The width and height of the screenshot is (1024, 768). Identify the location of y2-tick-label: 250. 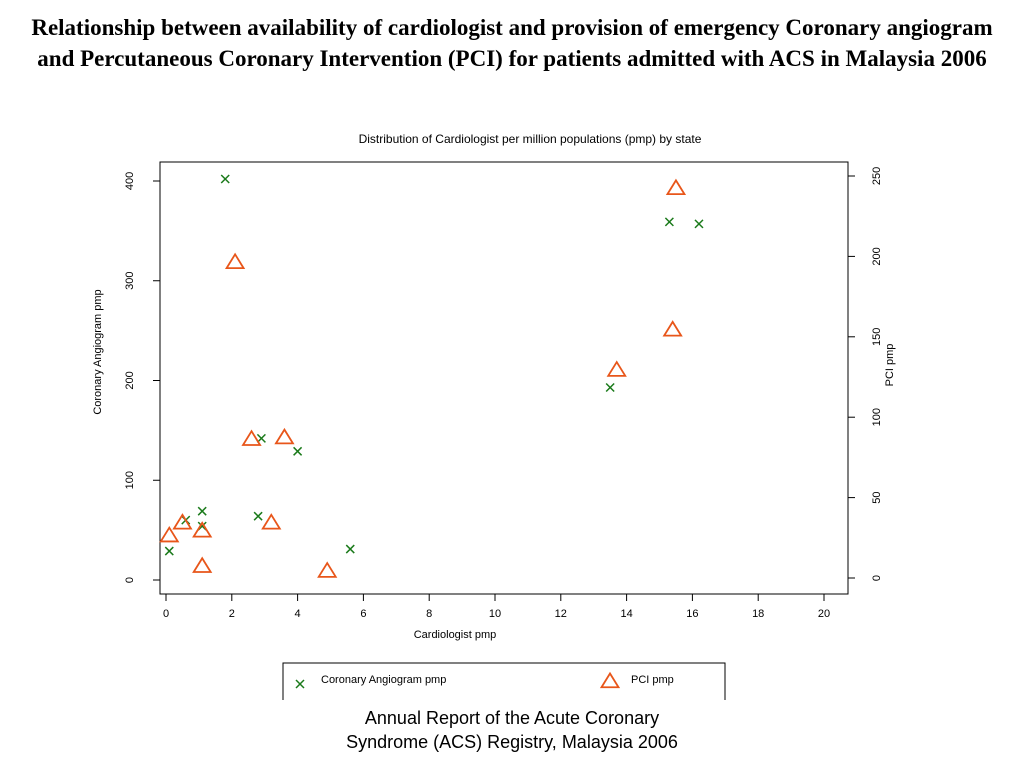
(877, 176).